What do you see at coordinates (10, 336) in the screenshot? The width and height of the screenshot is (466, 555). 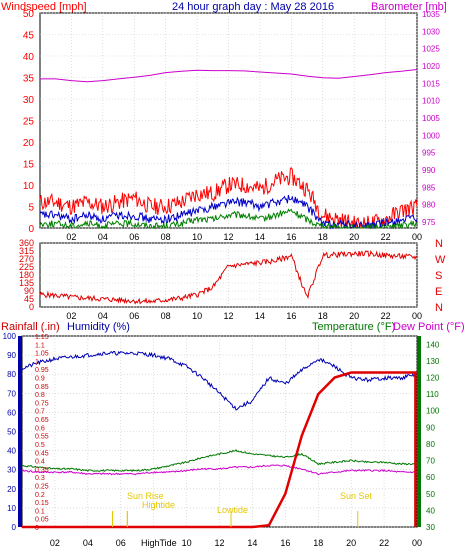 I see `humidity-tick-label: 100` at bounding box center [10, 336].